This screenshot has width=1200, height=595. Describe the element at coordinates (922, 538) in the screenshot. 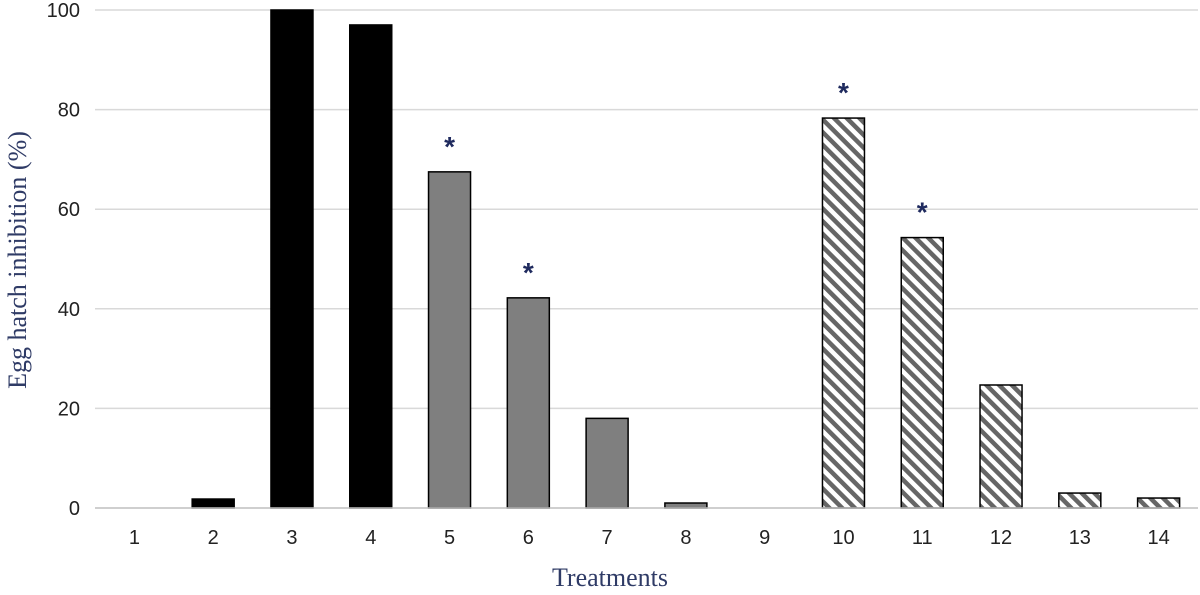

I see `x-tick-label: 11` at that location.